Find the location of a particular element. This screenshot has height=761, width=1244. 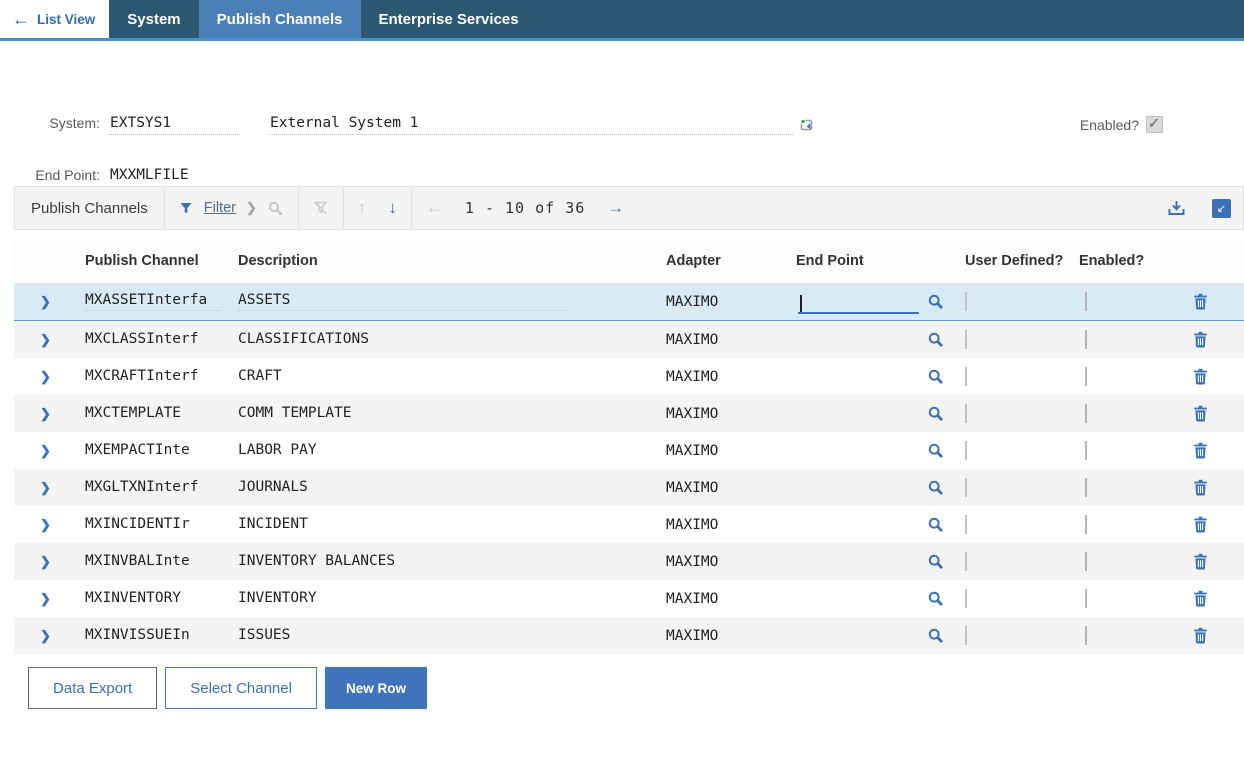

tab-system: System is located at coordinates (154, 19).